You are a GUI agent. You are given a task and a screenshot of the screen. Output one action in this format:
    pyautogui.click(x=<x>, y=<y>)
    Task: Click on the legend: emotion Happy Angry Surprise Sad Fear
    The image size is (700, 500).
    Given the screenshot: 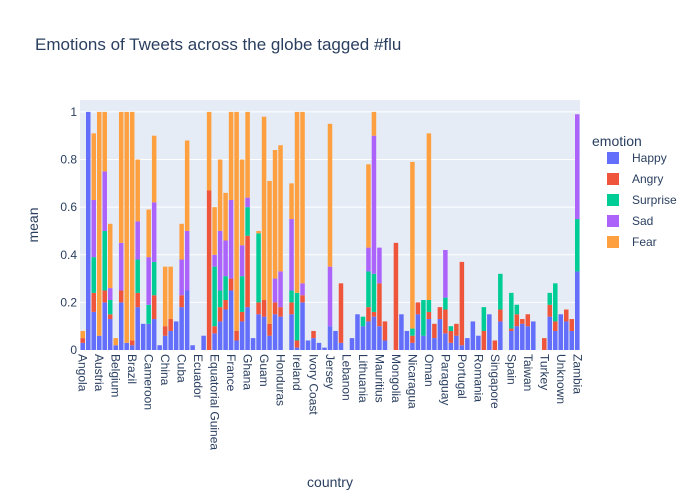 What is the action you would take?
    pyautogui.click(x=634, y=191)
    